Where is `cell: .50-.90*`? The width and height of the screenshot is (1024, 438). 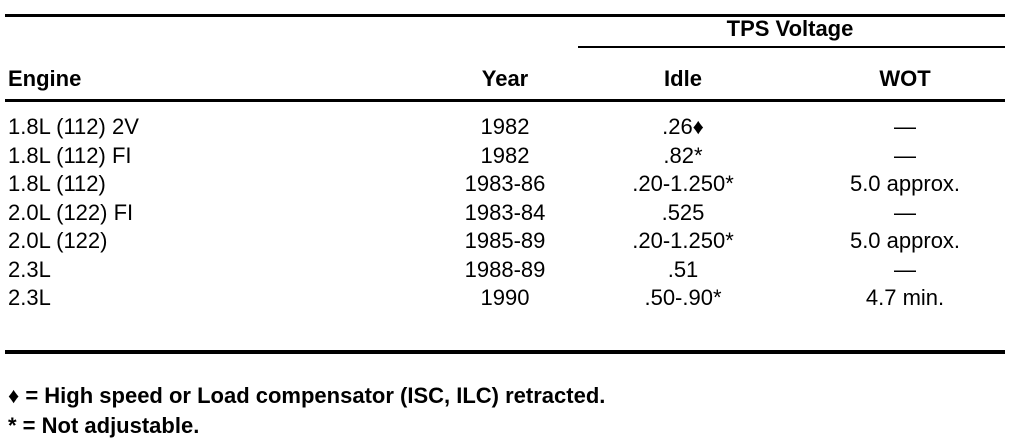
cell: .50-.90* is located at coordinates (683, 297).